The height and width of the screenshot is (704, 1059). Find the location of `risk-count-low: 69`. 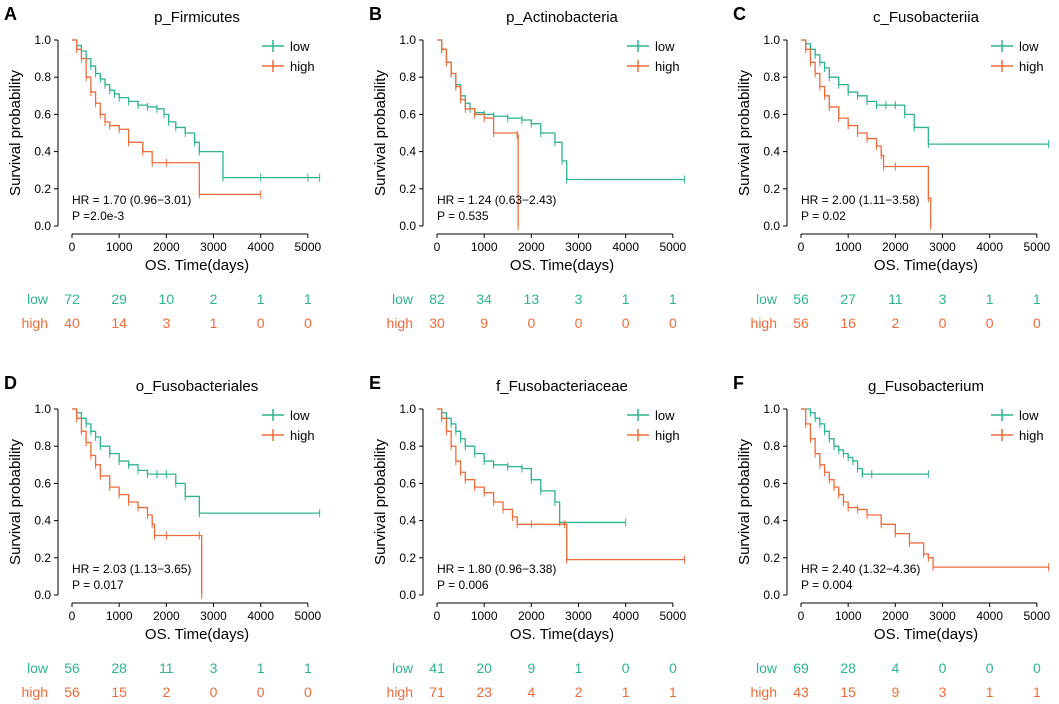

risk-count-low: 69 is located at coordinates (801, 668).